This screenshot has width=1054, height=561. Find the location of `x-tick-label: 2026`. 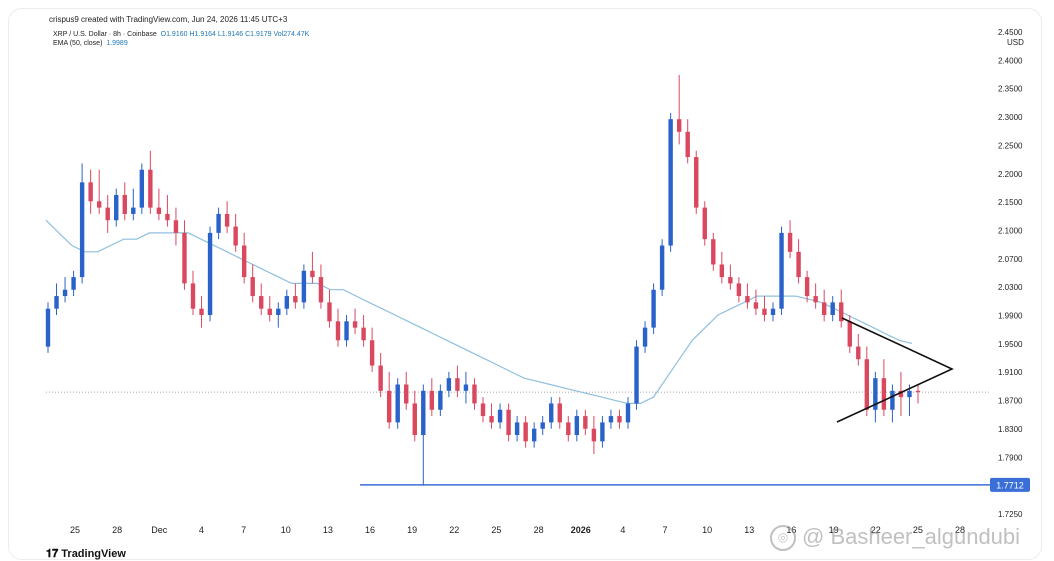

x-tick-label: 2026 is located at coordinates (581, 530).